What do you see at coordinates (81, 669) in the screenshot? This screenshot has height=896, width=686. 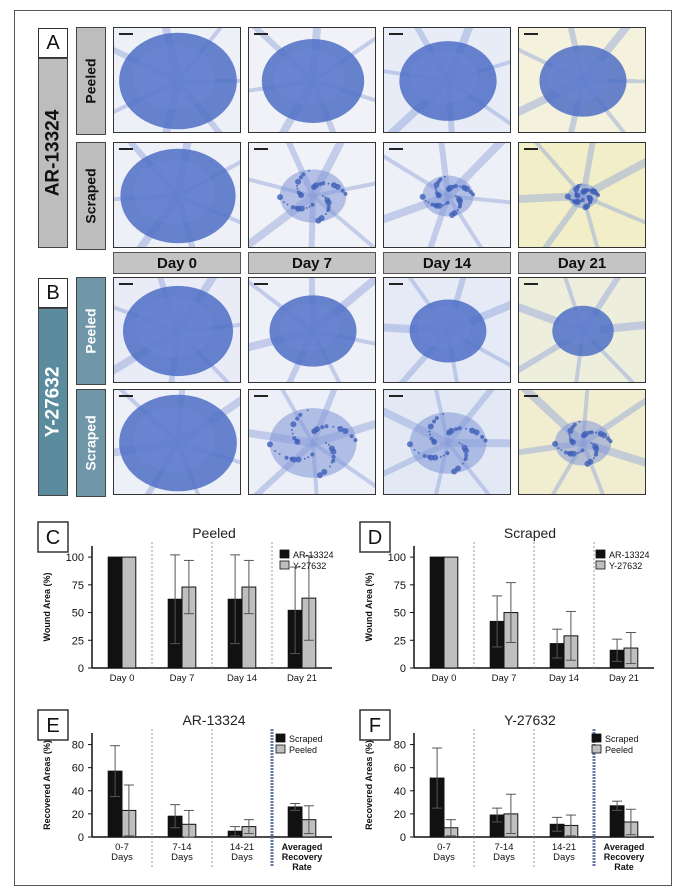 I see `y-tick-label-c: 0` at bounding box center [81, 669].